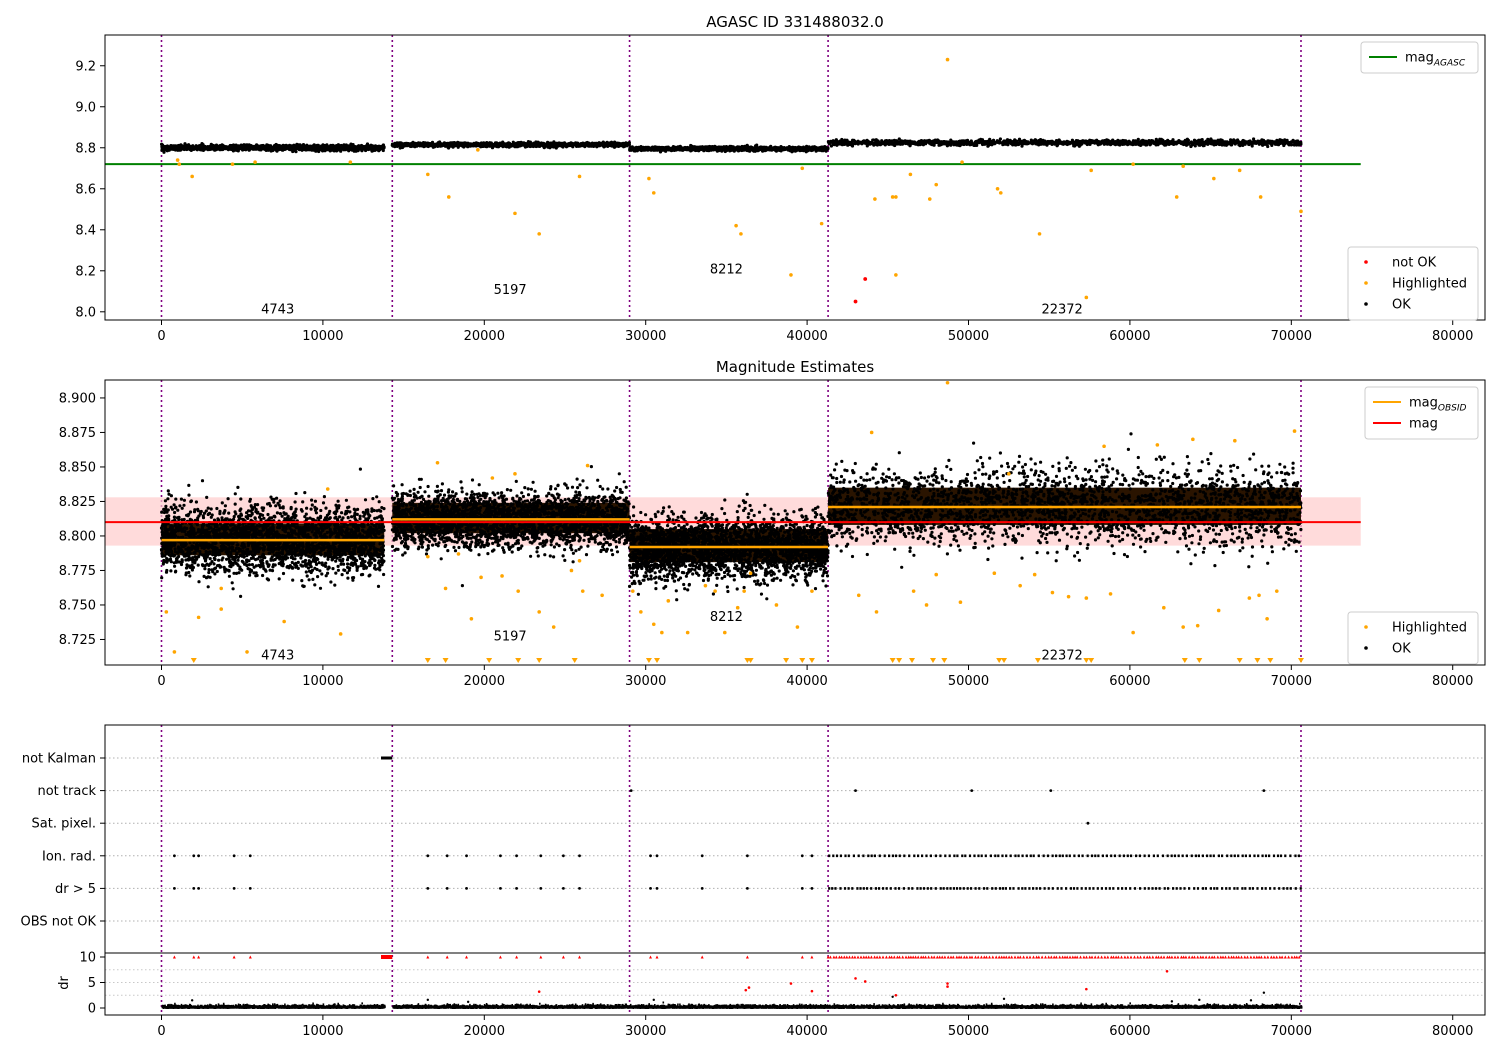 The width and height of the screenshot is (1500, 1050). I want to click on y-tick-label: 8.775, so click(77, 571).